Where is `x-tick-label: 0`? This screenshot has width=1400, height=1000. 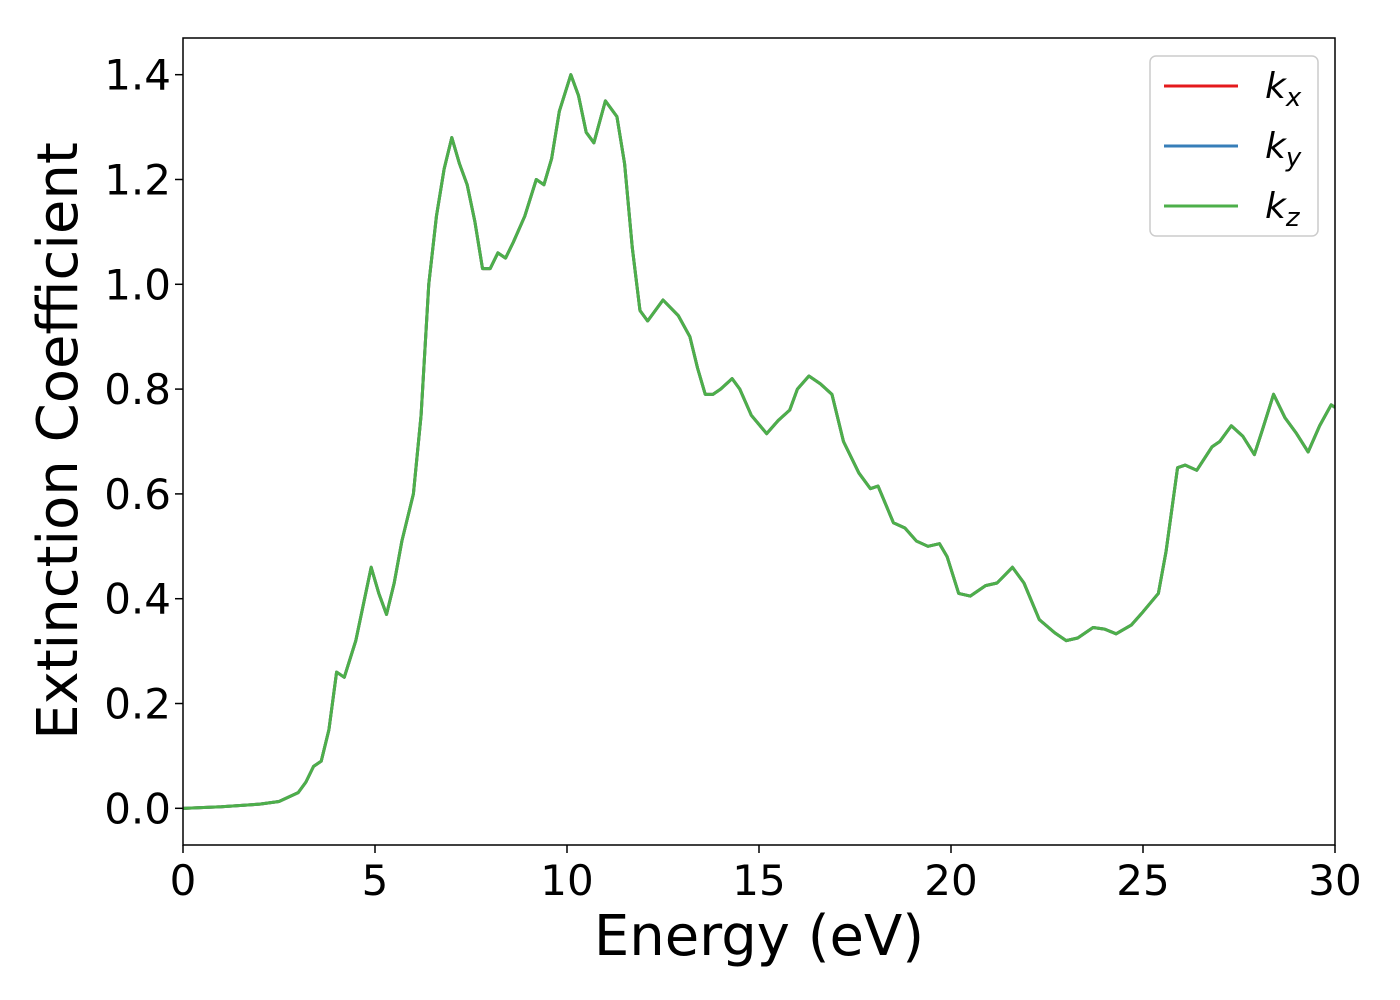
x-tick-label: 0 is located at coordinates (183, 880).